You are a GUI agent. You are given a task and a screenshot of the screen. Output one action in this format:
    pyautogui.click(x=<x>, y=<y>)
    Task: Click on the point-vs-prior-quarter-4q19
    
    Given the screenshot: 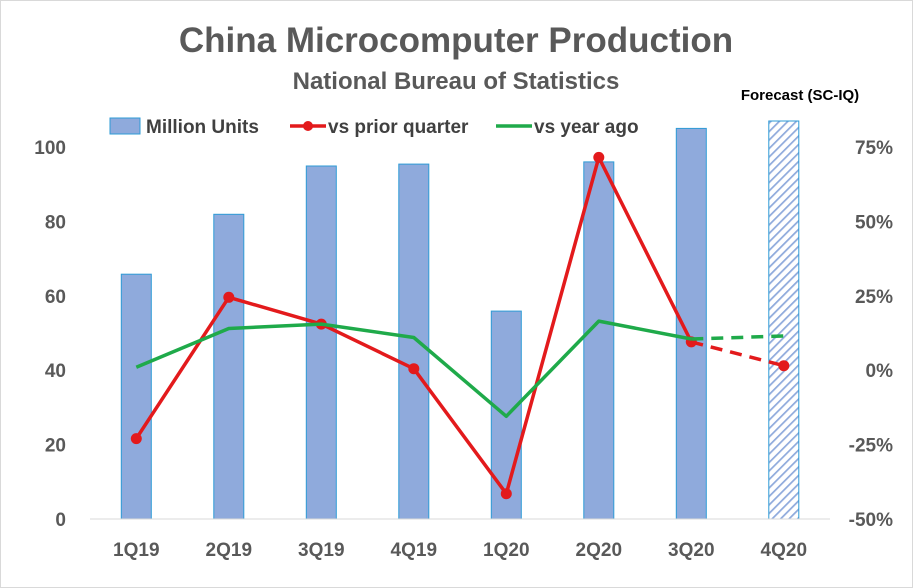 What is the action you would take?
    pyautogui.click(x=414, y=369)
    